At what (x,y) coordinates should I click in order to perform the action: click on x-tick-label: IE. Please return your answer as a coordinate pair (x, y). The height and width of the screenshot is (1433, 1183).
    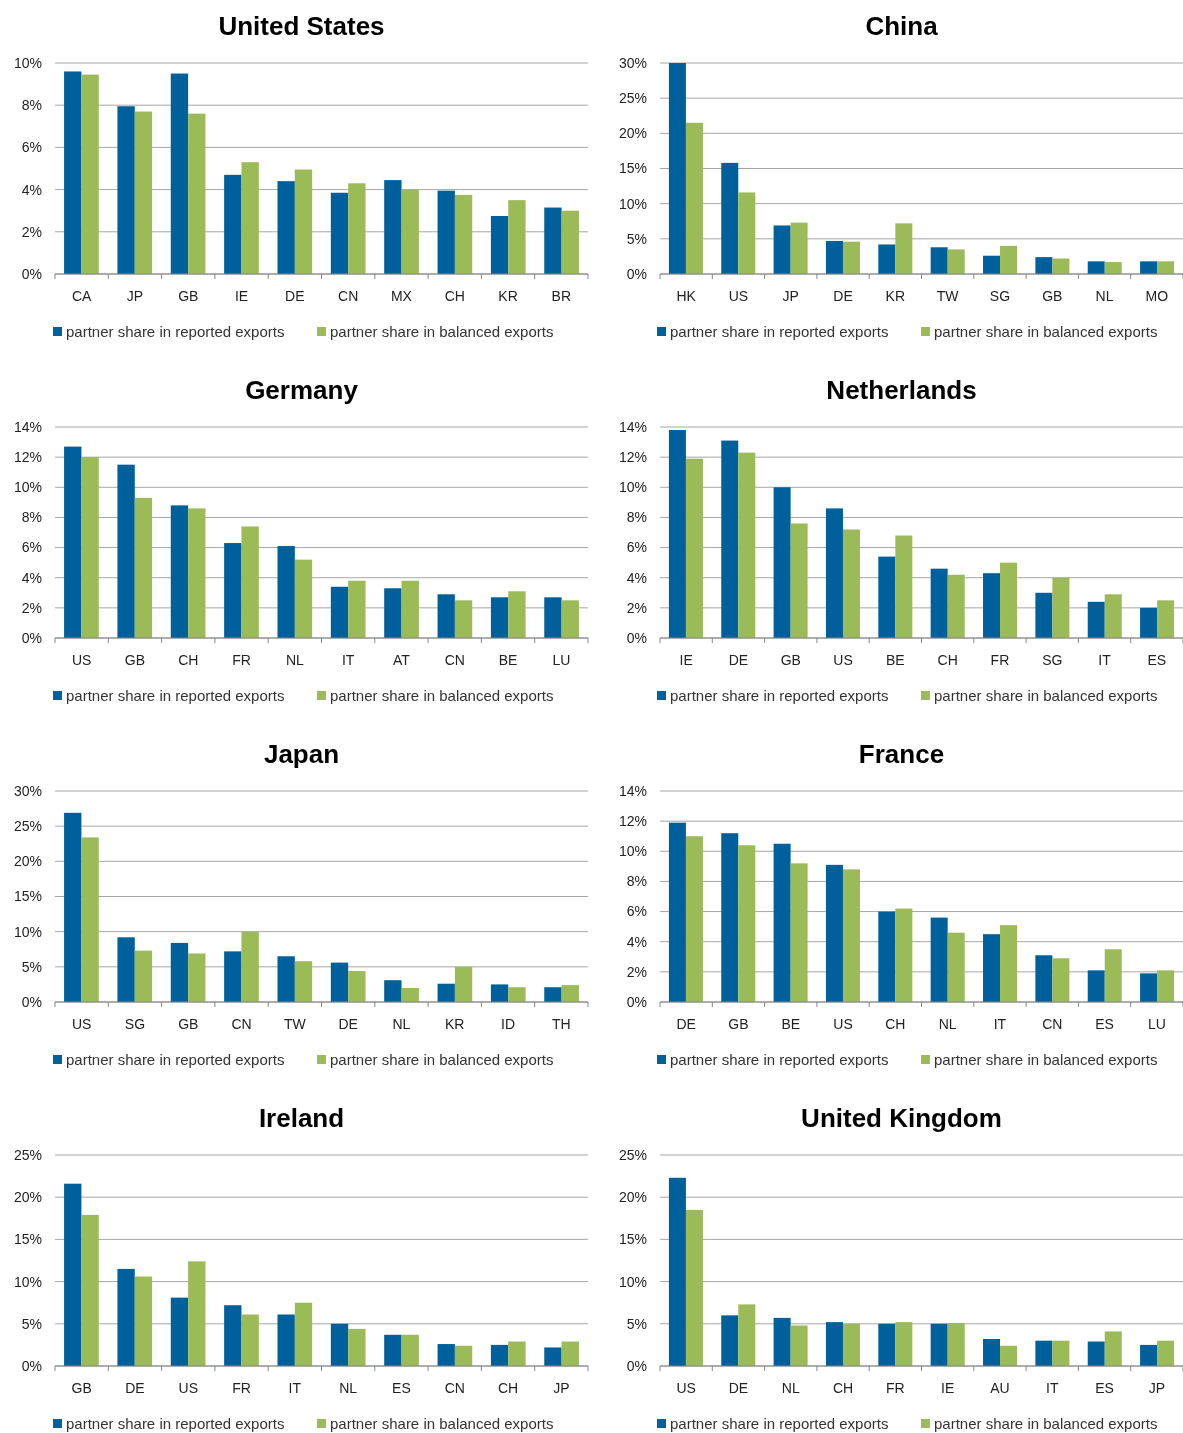
    Looking at the image, I should click on (241, 296).